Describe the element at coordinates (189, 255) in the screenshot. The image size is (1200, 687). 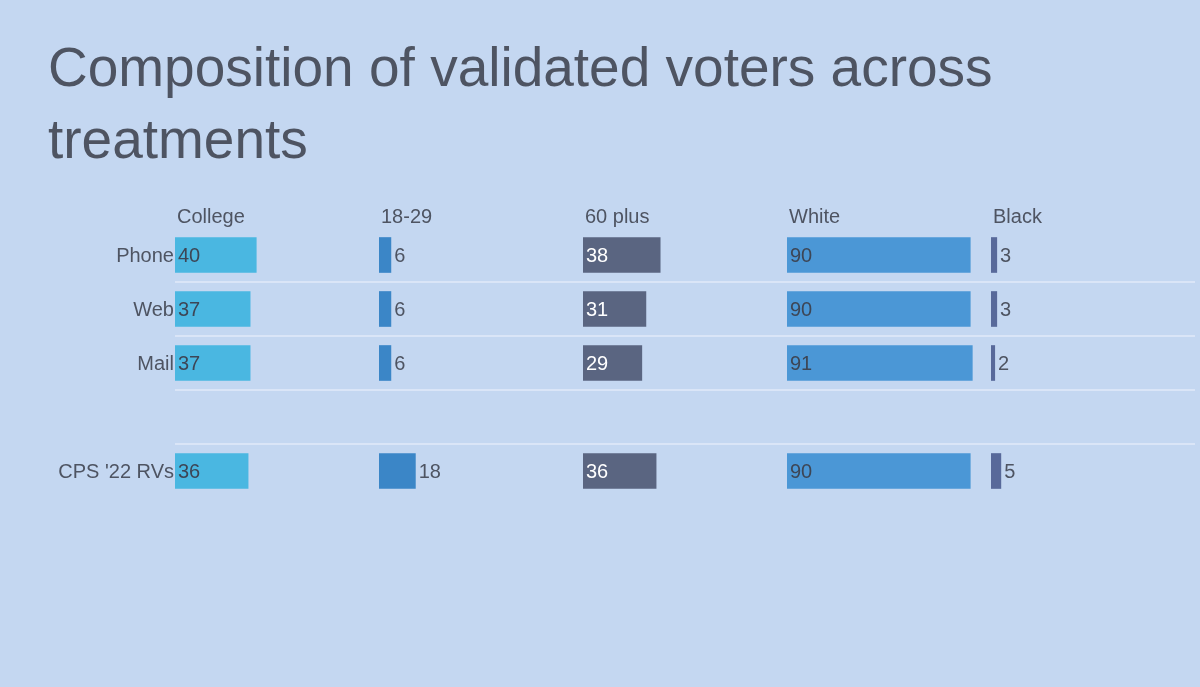
I see `data-label: 40` at that location.